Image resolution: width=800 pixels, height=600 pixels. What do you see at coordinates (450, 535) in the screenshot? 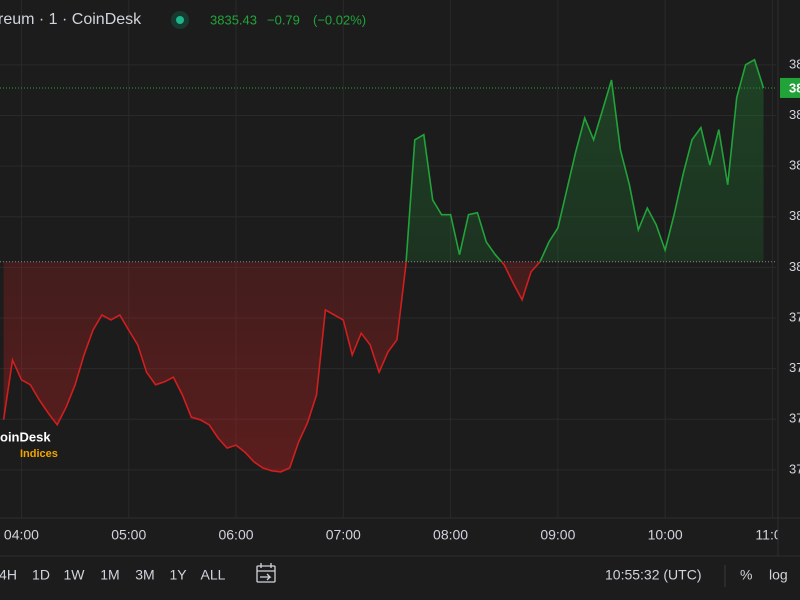
I see `x-tick-label: 08:00` at bounding box center [450, 535].